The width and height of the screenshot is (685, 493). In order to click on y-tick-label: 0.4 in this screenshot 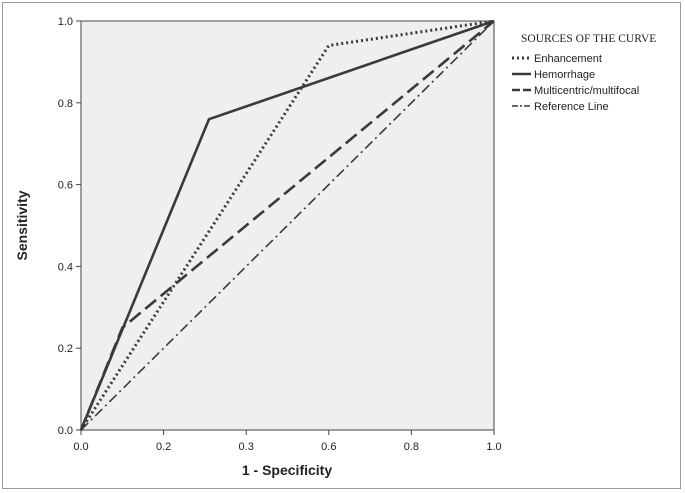, I will do `click(65, 267)`.